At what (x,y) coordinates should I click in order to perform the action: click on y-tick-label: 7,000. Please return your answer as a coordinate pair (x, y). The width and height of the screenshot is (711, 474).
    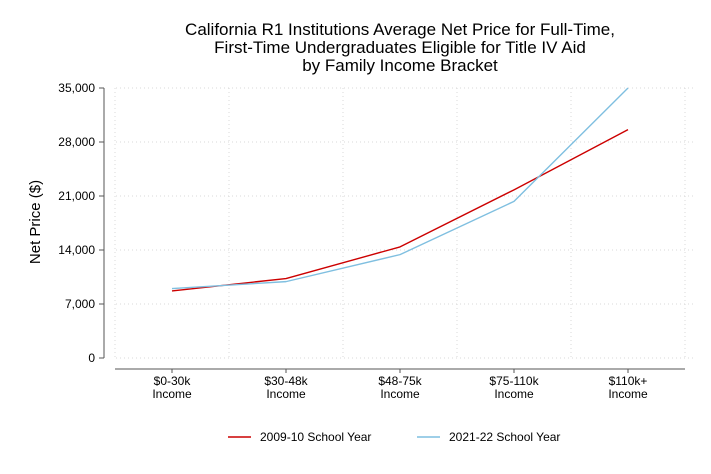
    Looking at the image, I should click on (80, 304).